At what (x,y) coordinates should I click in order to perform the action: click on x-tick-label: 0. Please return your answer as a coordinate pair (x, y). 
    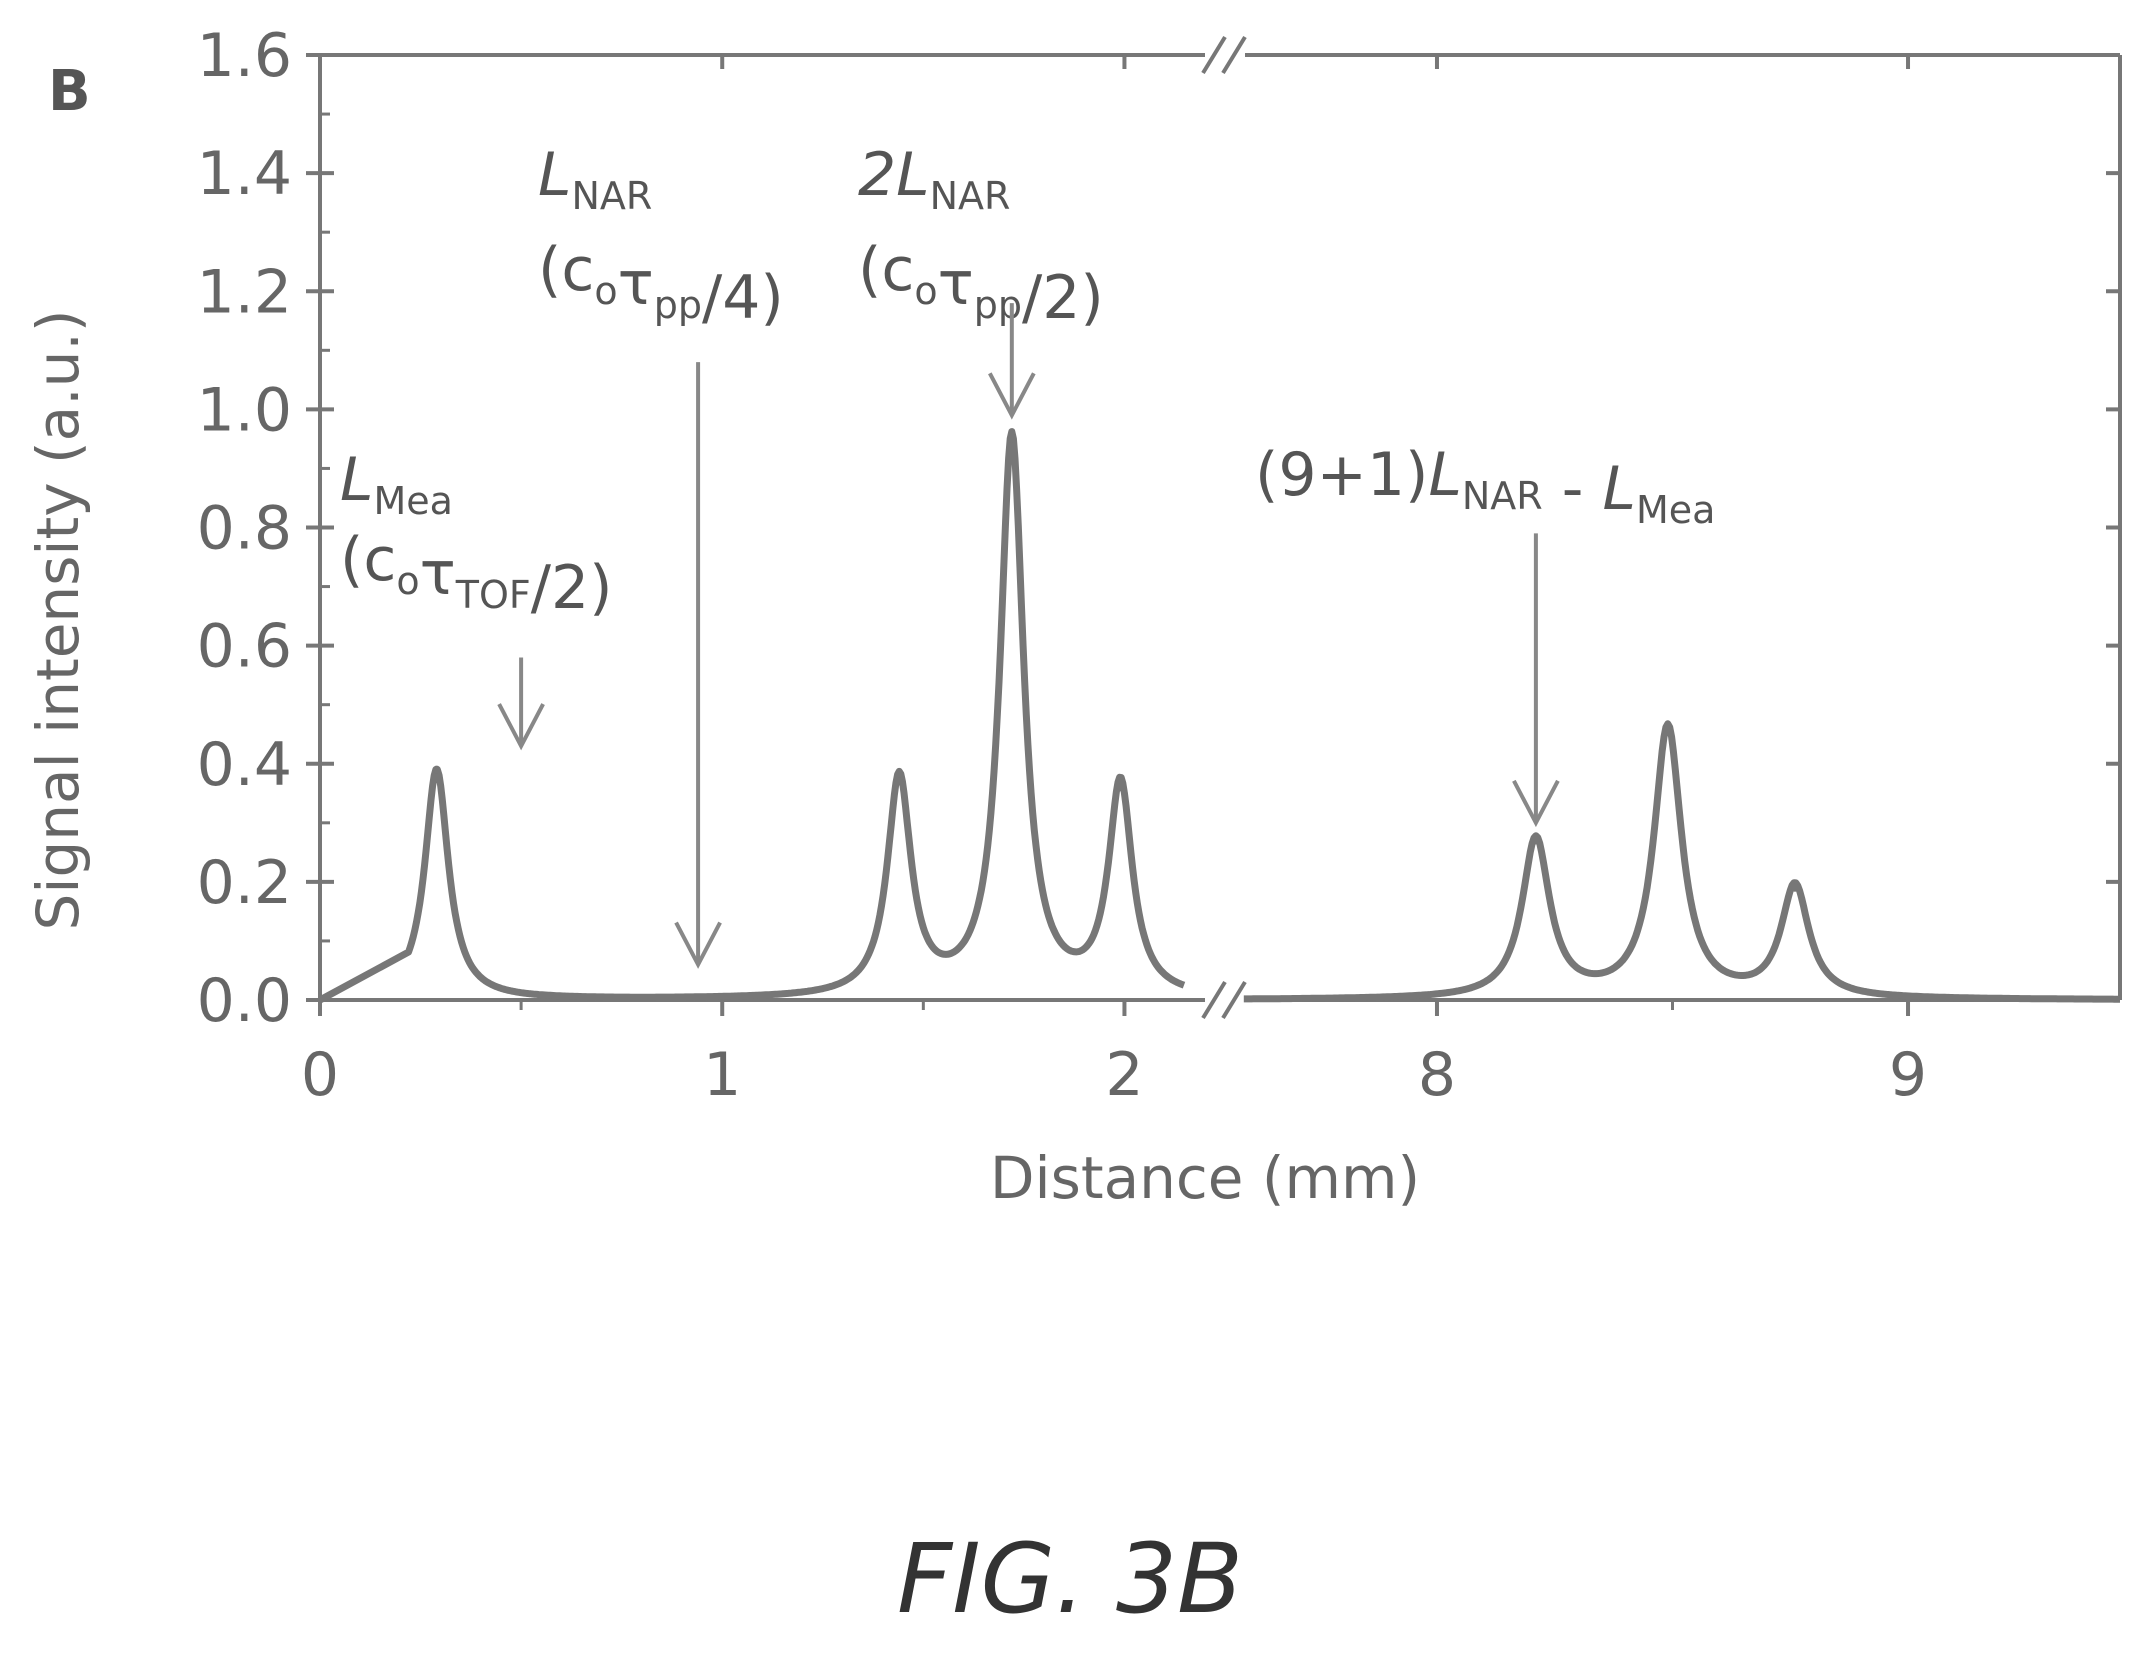
    Looking at the image, I should click on (320, 1075).